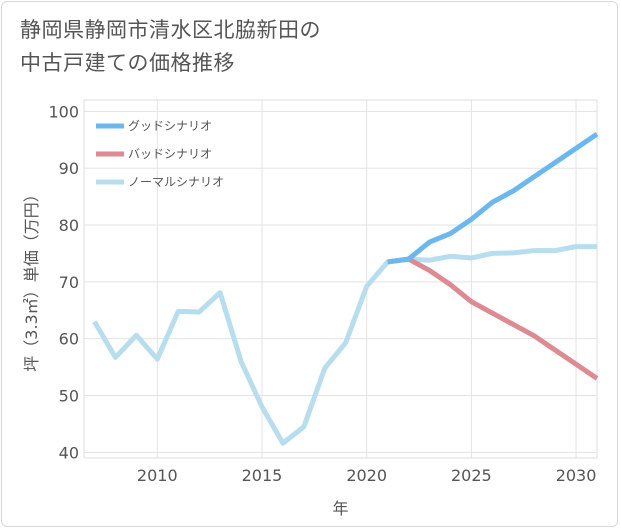 The height and width of the screenshot is (530, 621). What do you see at coordinates (31, 278) in the screenshot?
I see `y-axis-label: 坪（3.3㎡）単価（万円）` at bounding box center [31, 278].